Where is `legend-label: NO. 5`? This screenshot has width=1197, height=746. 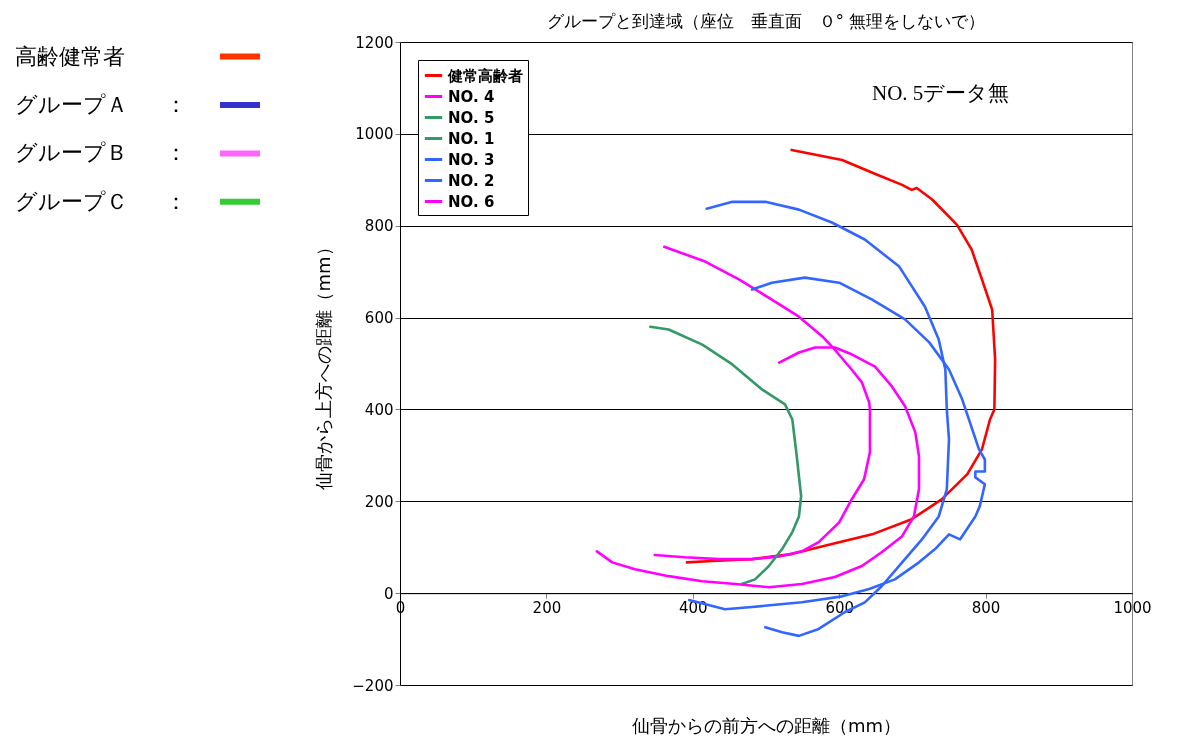 legend-label: NO. 5 is located at coordinates (471, 117).